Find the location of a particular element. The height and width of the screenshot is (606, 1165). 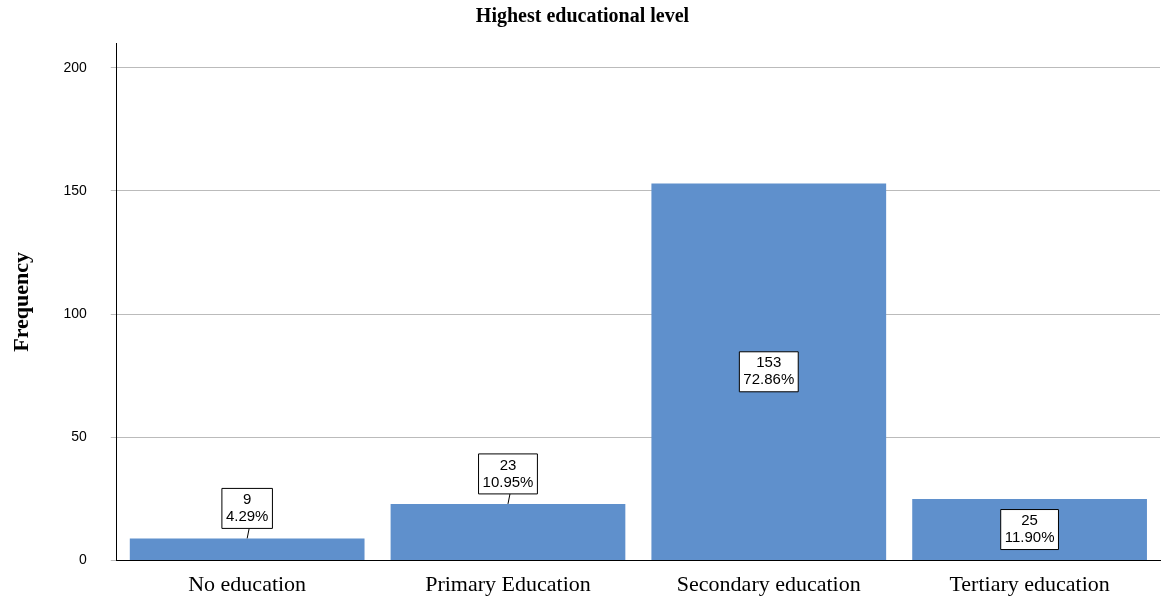

x-tick-label: No education is located at coordinates (247, 583).